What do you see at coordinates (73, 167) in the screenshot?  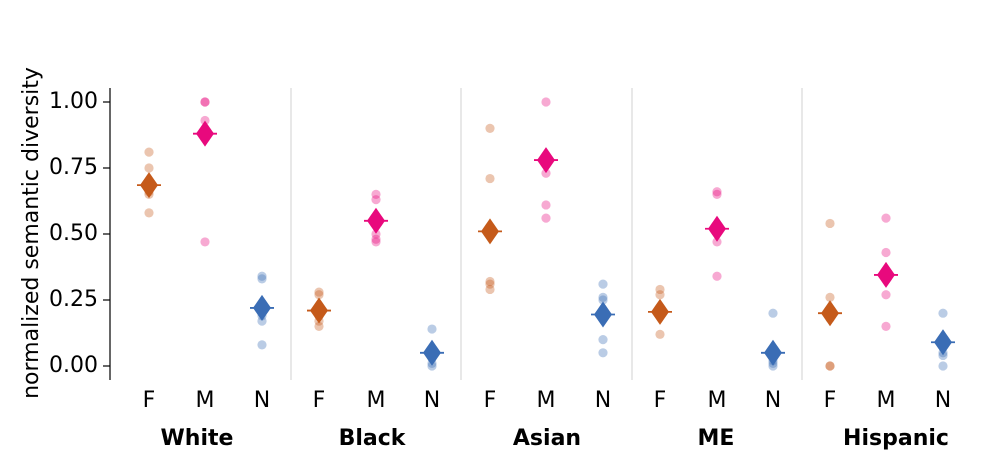 I see `y-tick-label: 0.75` at bounding box center [73, 167].